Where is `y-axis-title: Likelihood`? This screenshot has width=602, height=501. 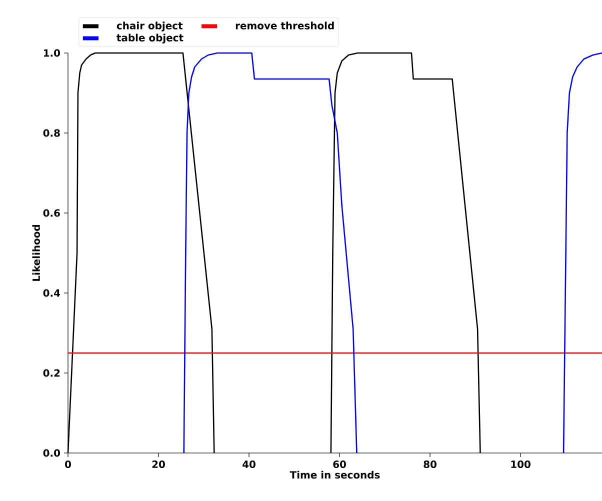
y-axis-title: Likelihood is located at coordinates (36, 253).